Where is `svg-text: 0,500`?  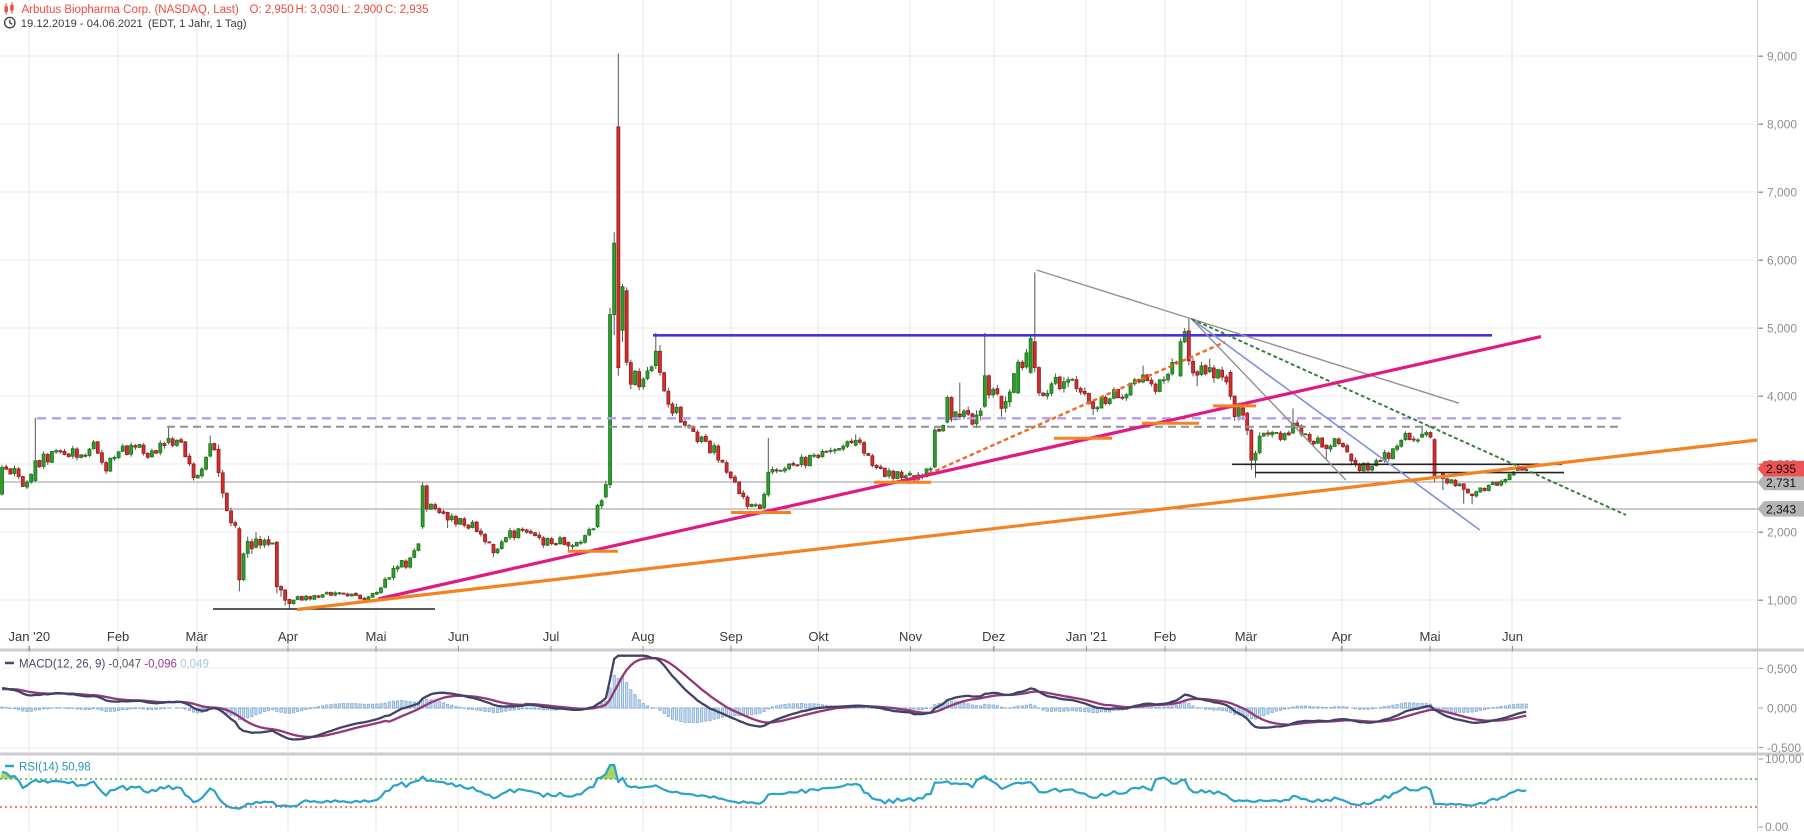 svg-text: 0,500 is located at coordinates (1782, 669).